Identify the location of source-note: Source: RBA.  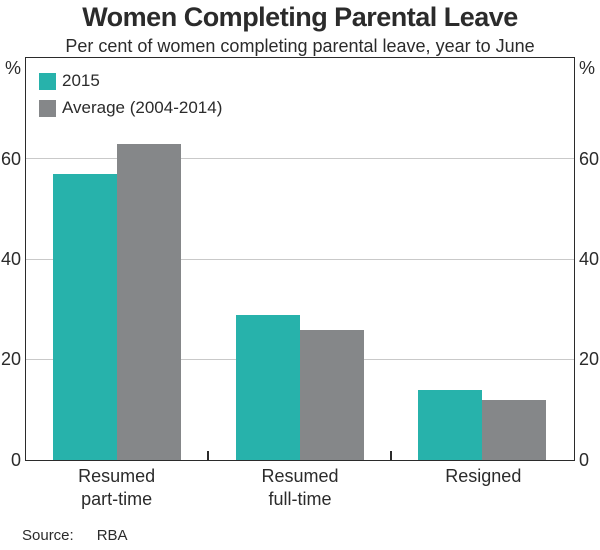
(75, 535).